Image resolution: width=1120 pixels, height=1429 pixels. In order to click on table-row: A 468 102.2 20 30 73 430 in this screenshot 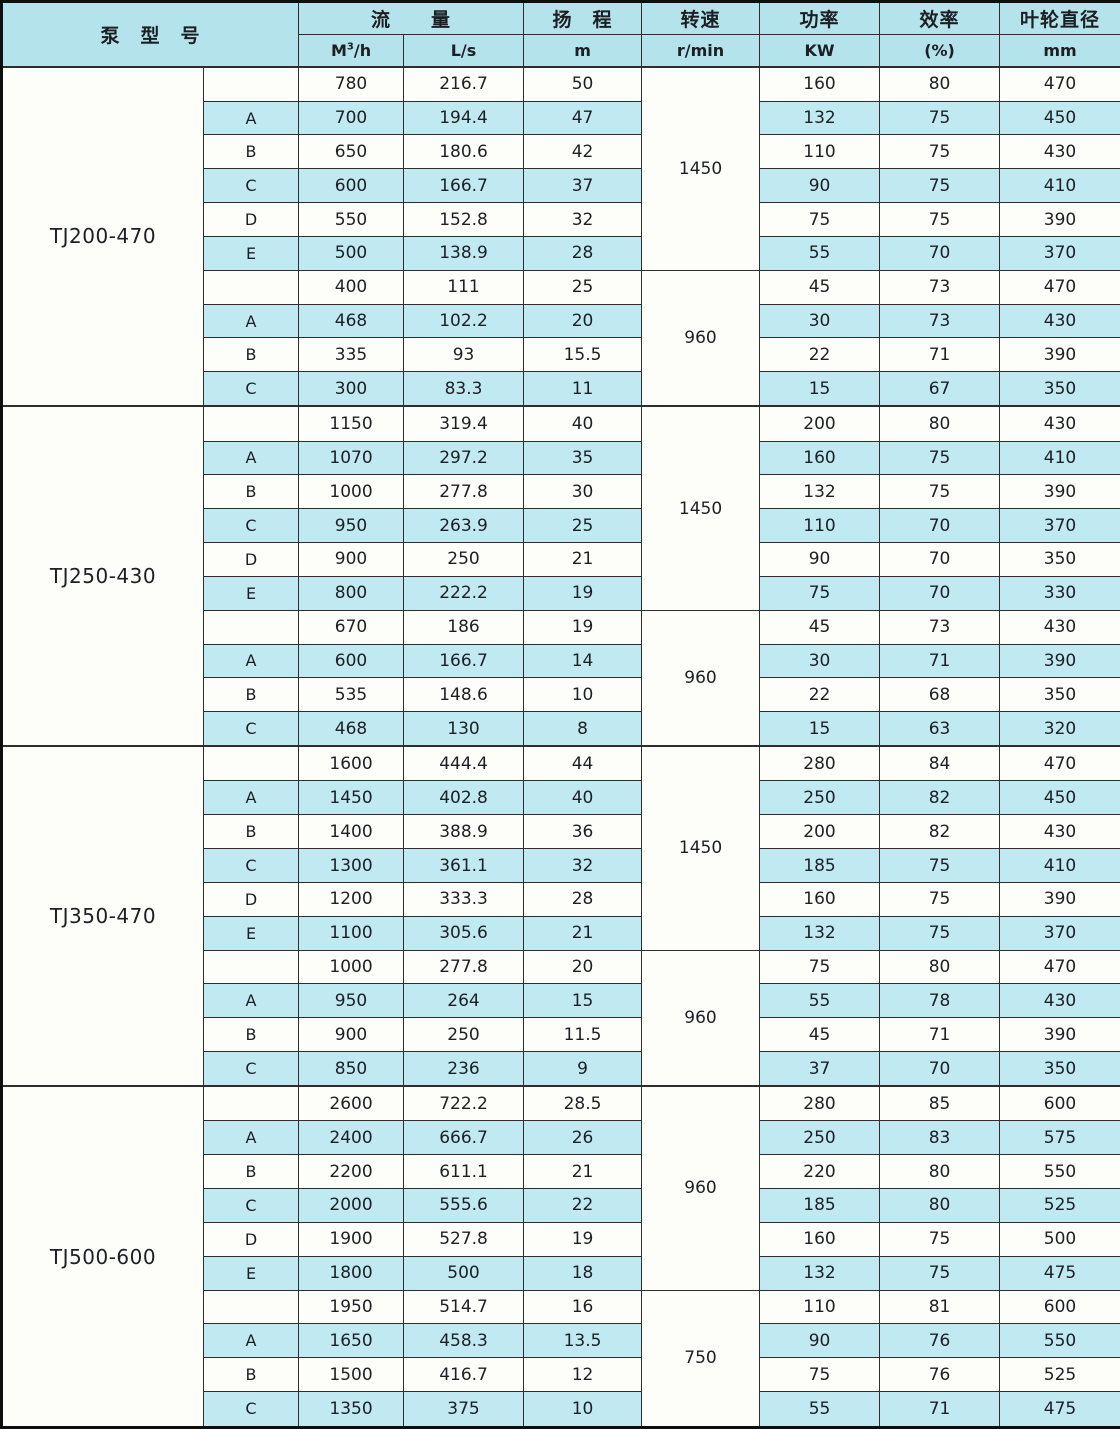, I will do `click(561, 321)`.